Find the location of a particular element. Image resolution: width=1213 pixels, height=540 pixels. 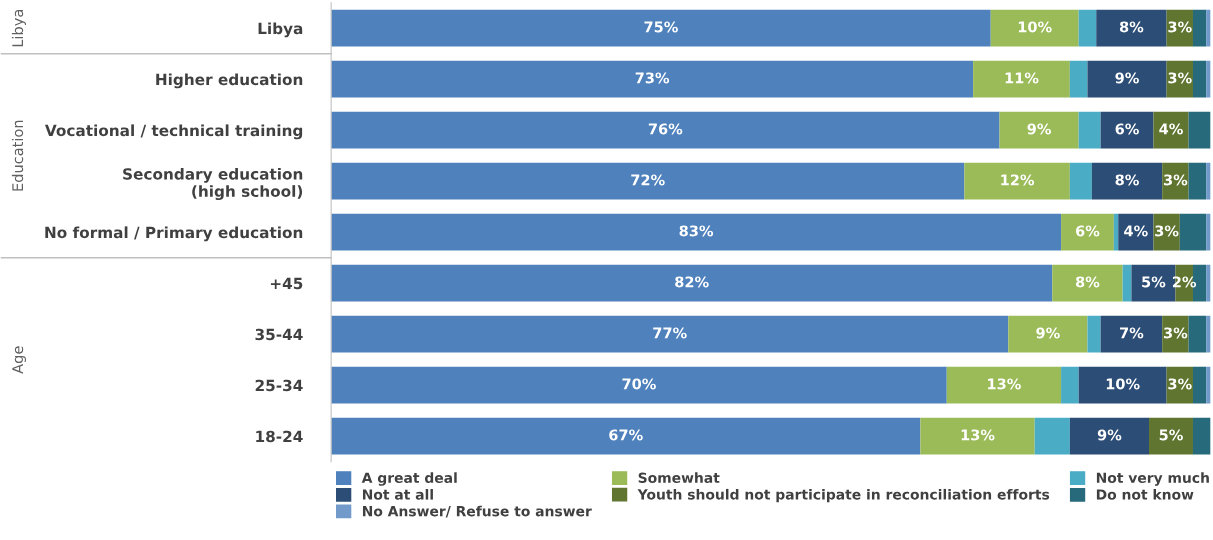

data-label: 72% is located at coordinates (648, 180).